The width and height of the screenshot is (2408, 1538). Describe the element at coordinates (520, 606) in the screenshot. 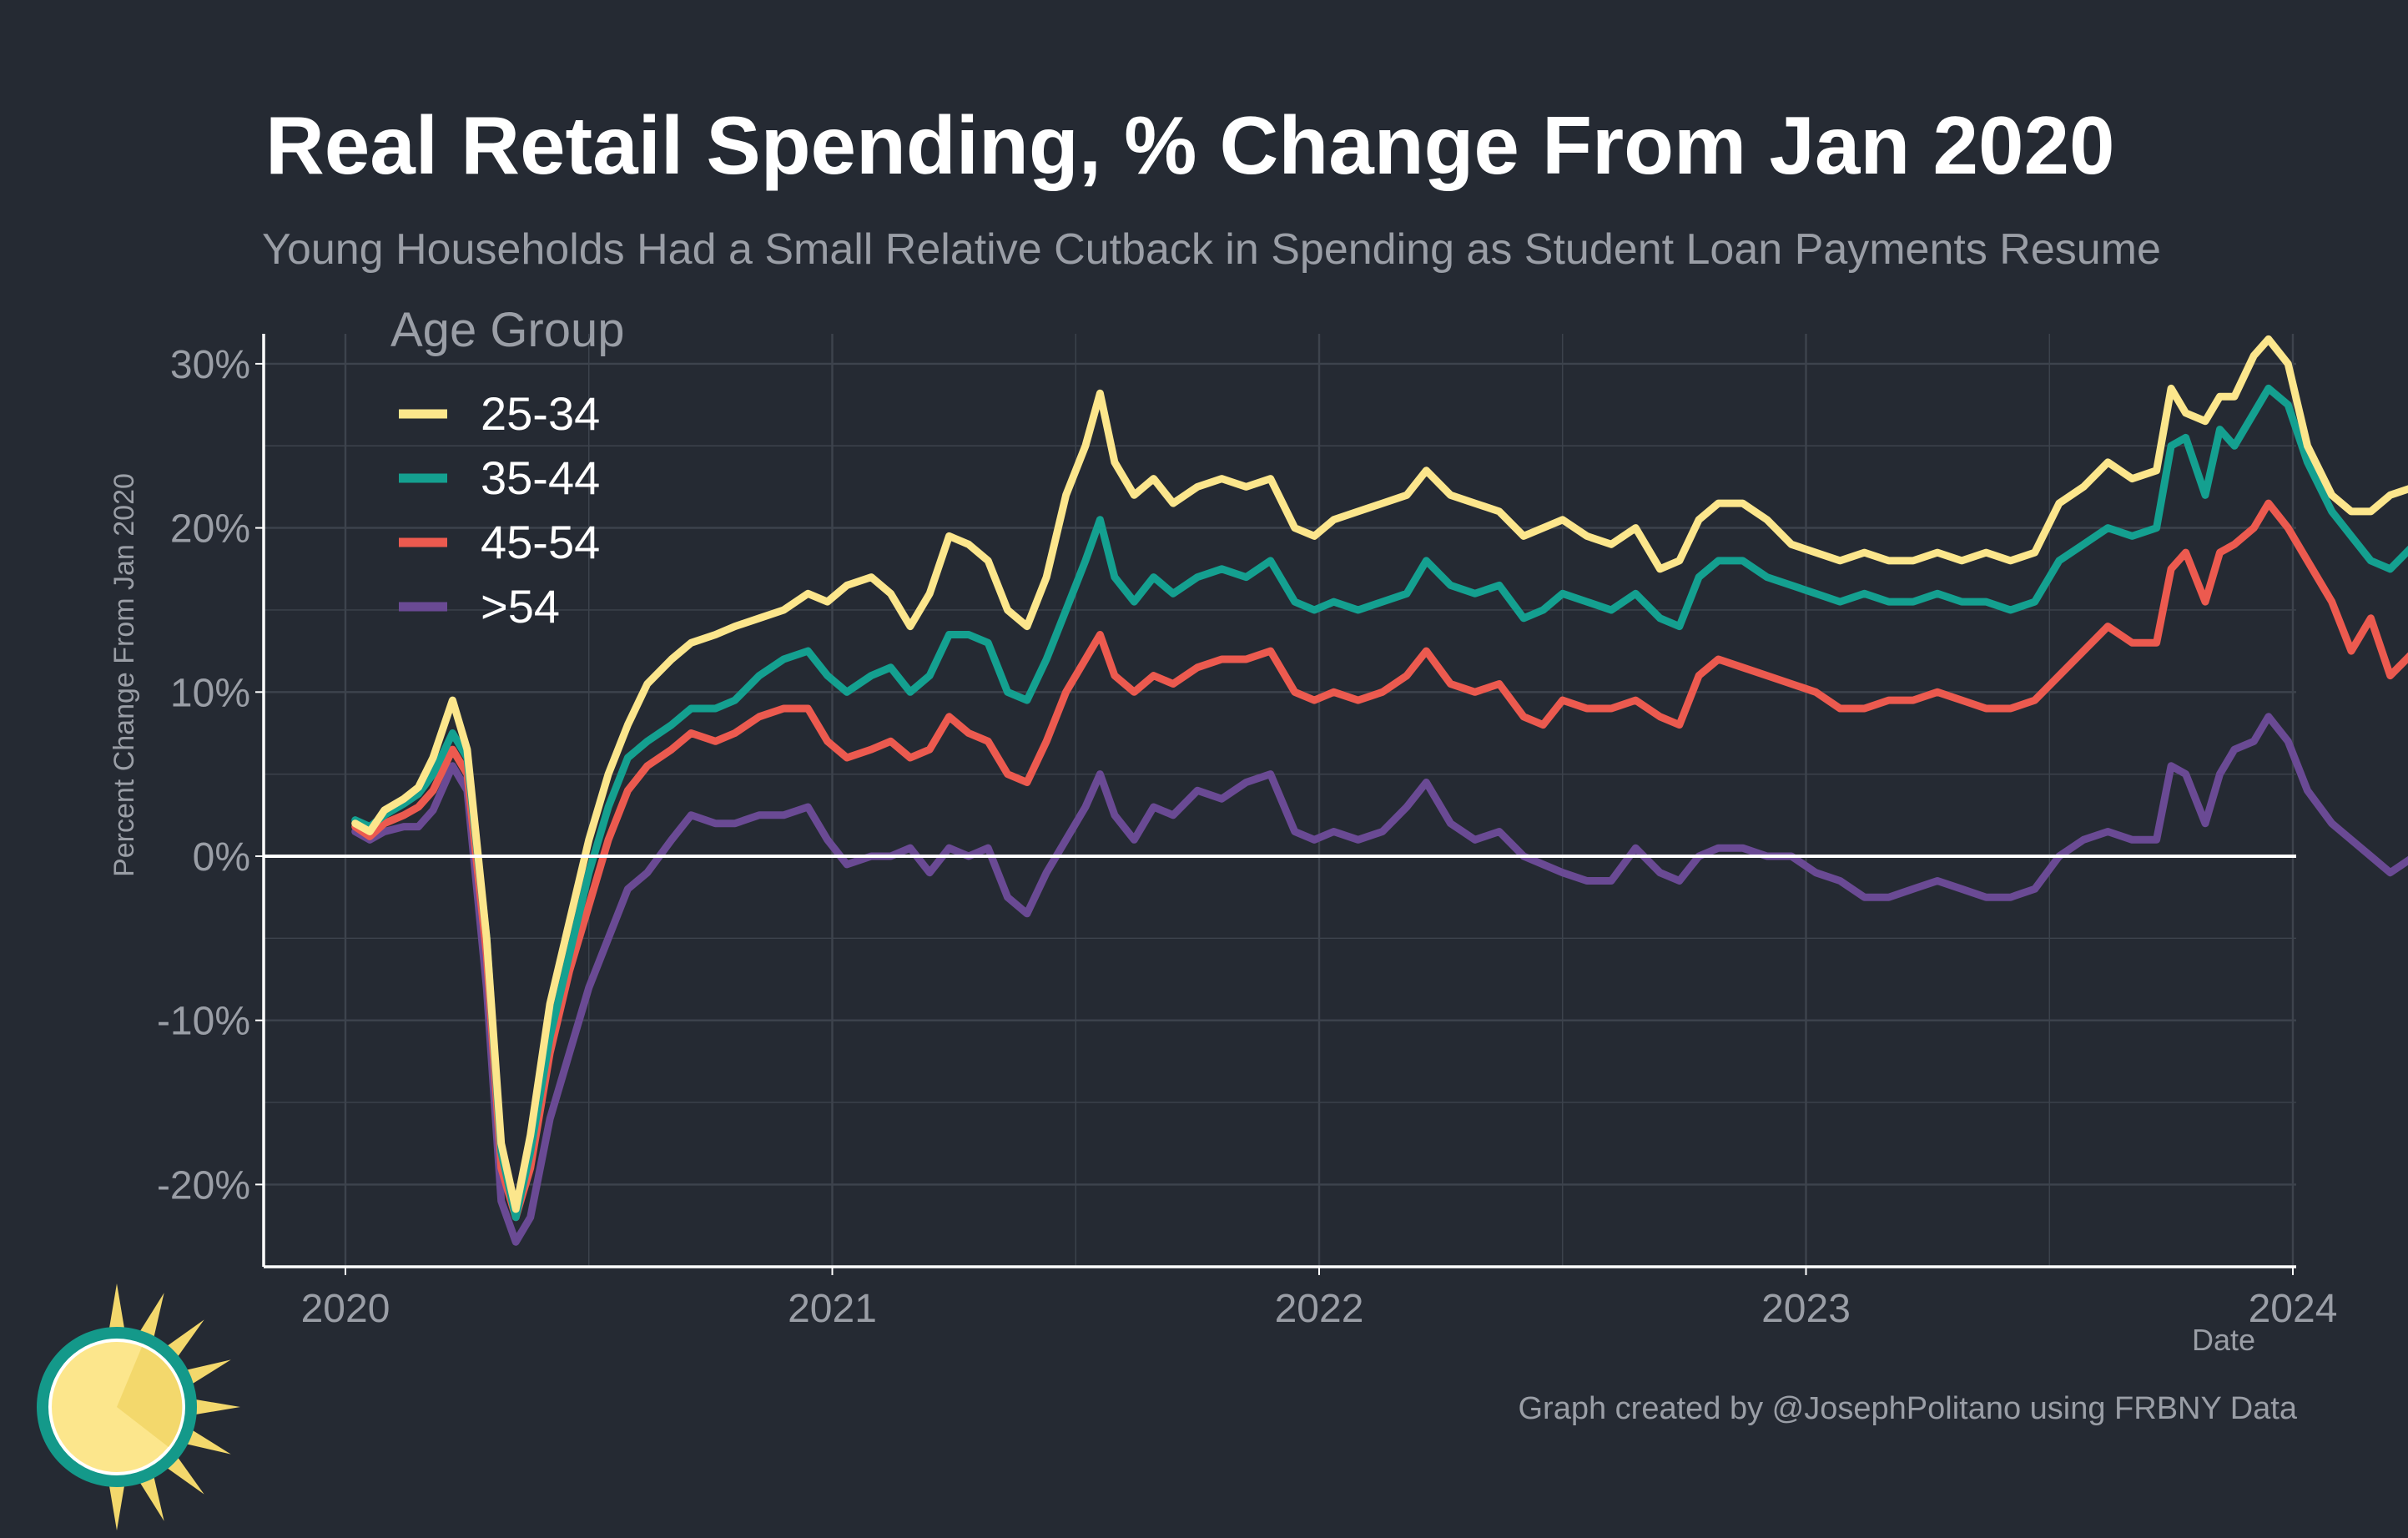

I see `legend-label: >54` at that location.